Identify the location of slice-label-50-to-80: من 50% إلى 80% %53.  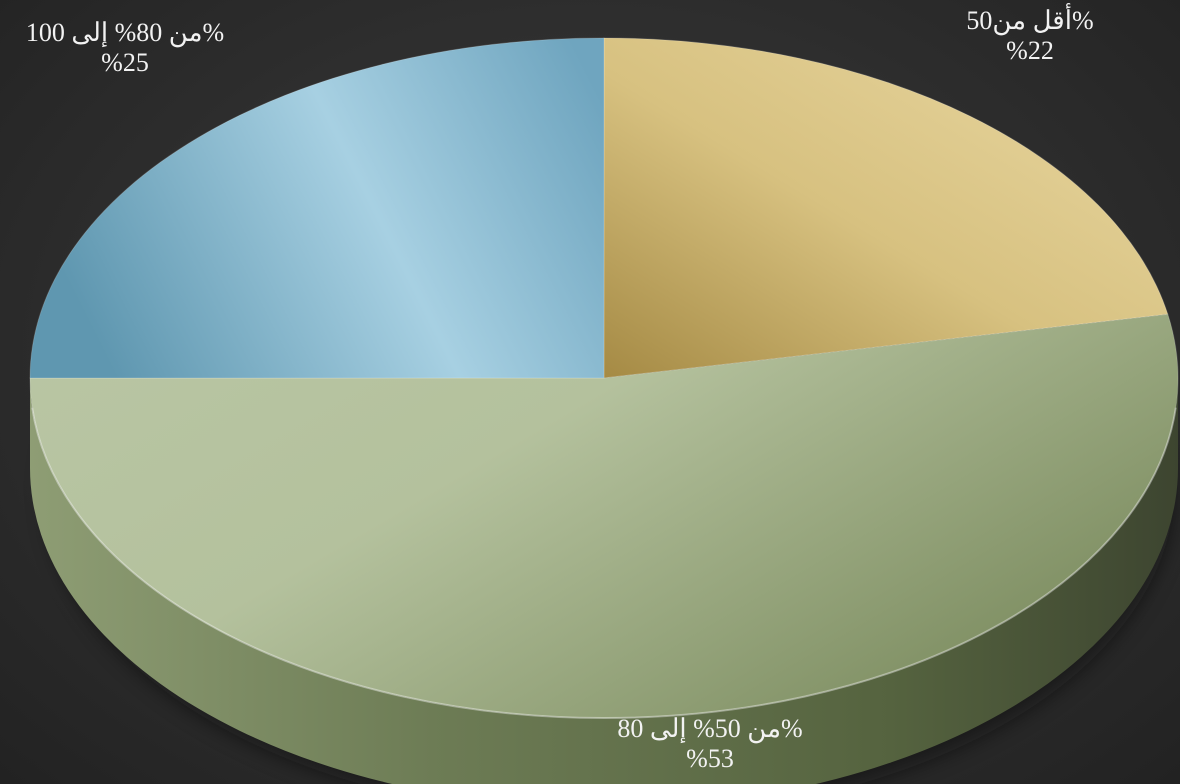
(710, 744).